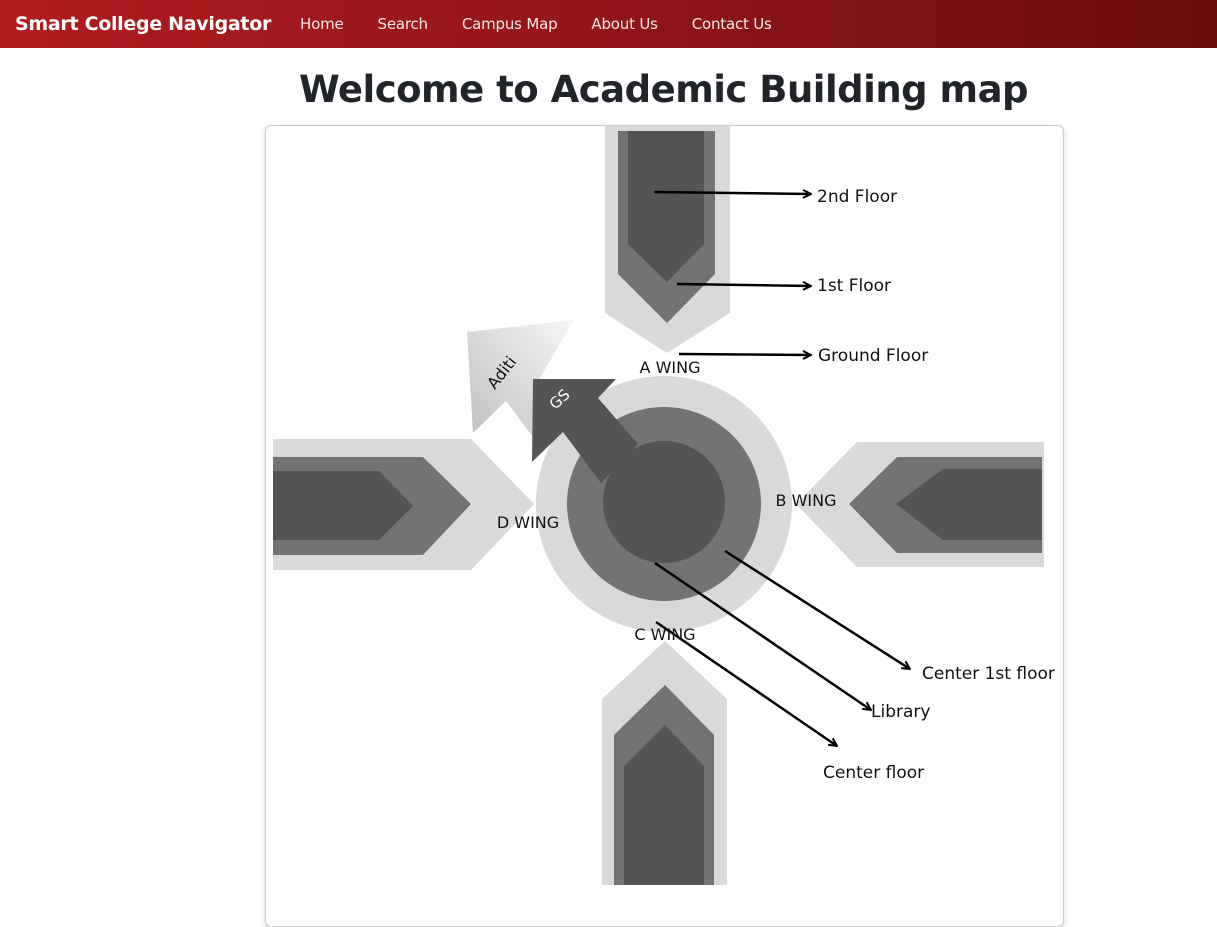 The height and width of the screenshot is (927, 1217). What do you see at coordinates (667, 239) in the screenshot?
I see `a-wing-block` at bounding box center [667, 239].